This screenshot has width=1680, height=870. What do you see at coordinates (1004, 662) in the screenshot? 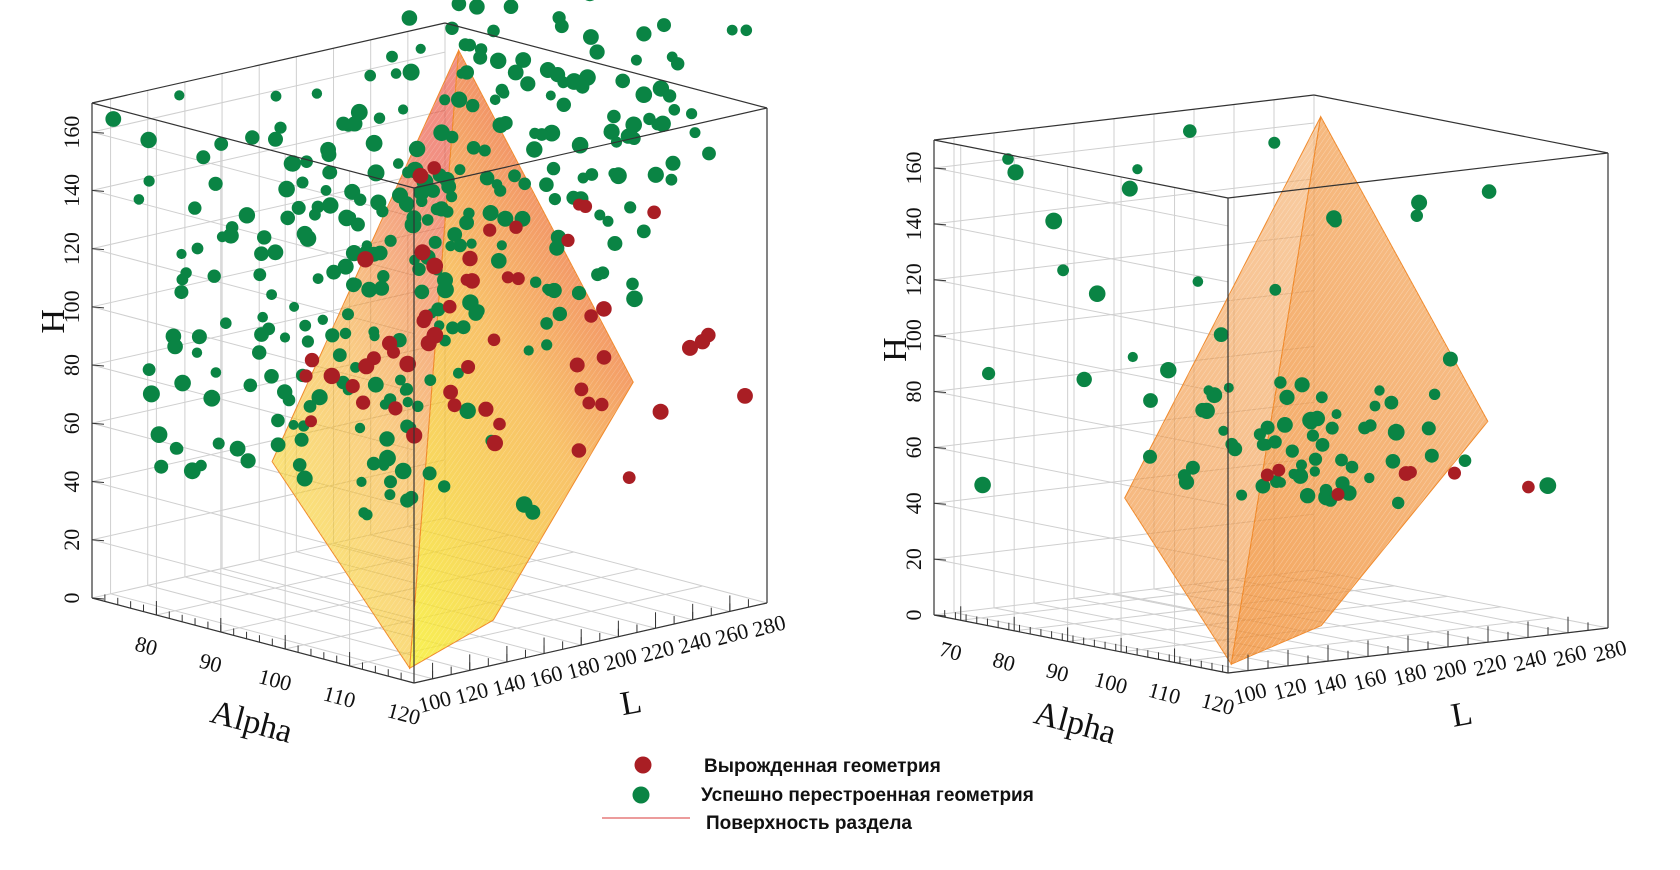
I see `alpha-tick-label: 80` at bounding box center [1004, 662].